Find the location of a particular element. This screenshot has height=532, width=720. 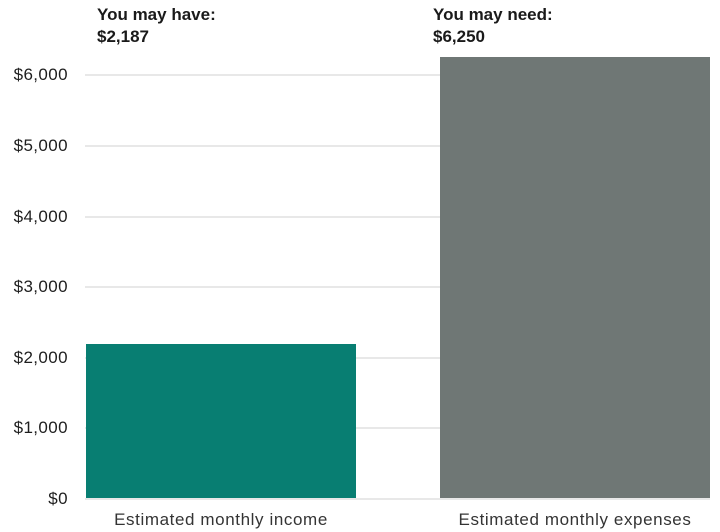

annotation-value: $2,187 is located at coordinates (123, 36).